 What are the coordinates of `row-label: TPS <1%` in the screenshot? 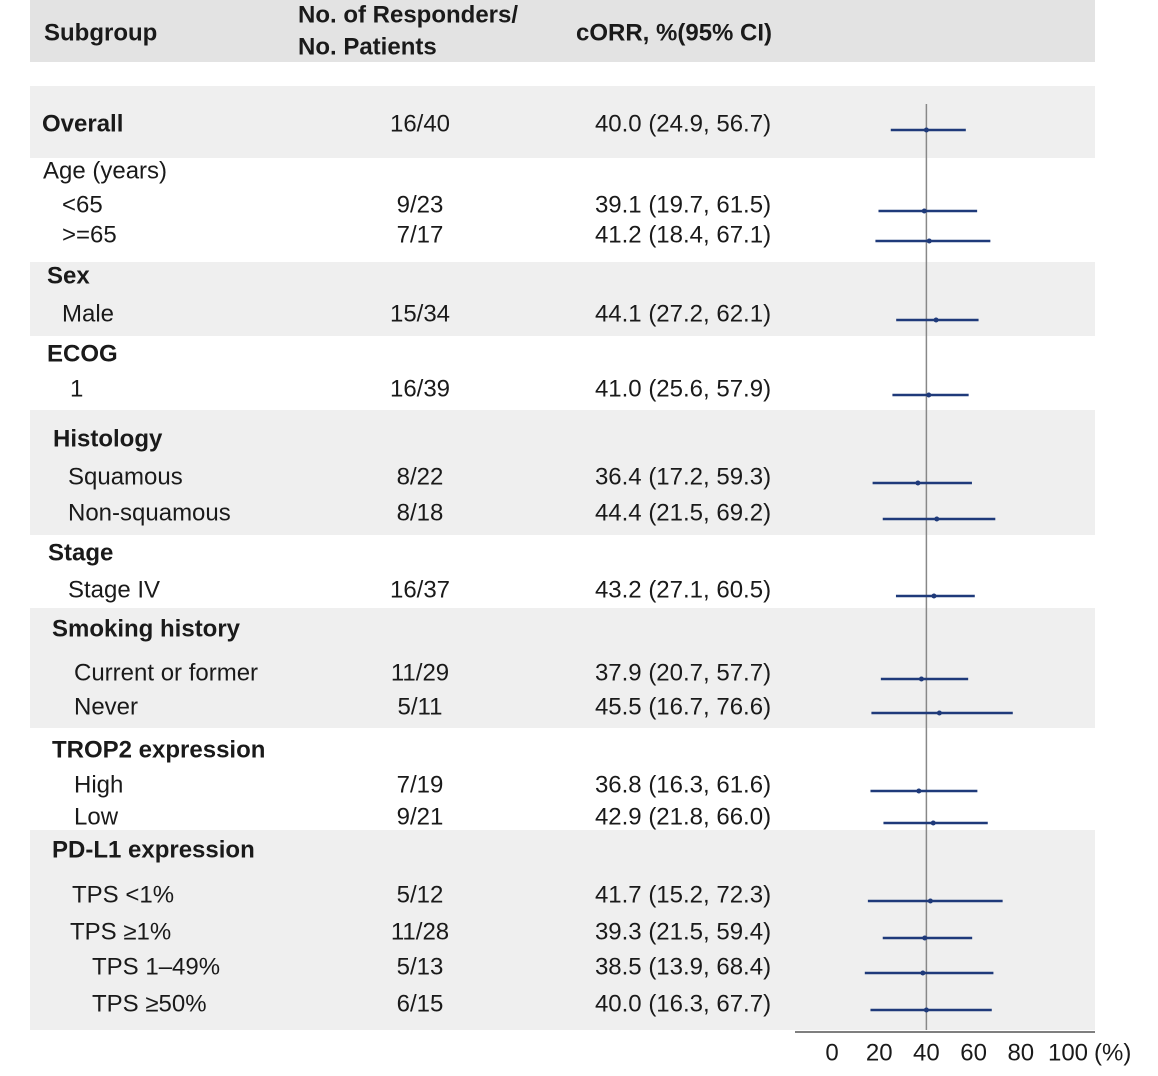 It's located at (123, 894).